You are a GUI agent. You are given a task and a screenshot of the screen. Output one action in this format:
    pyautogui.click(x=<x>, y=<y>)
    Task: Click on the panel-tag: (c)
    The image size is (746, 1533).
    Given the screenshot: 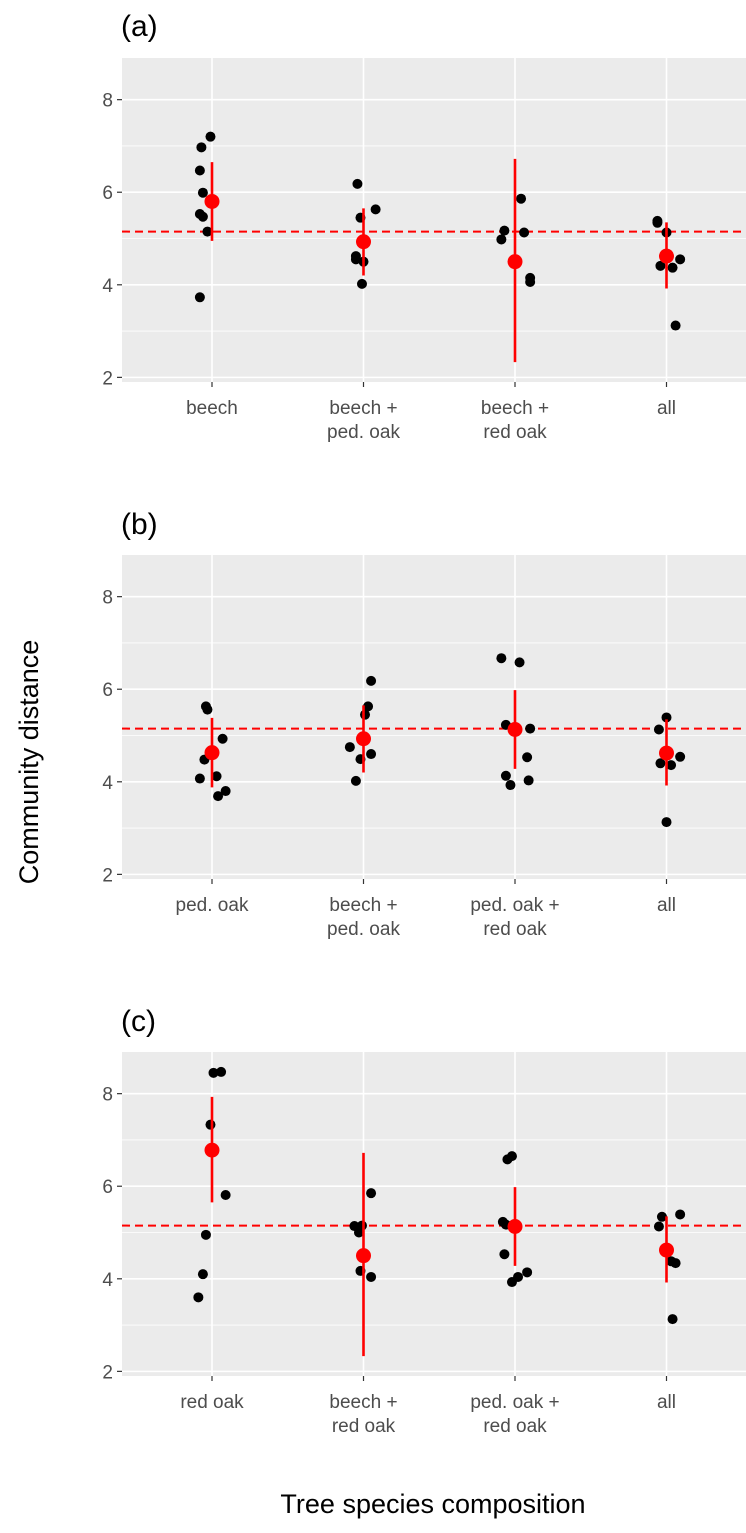 What is the action you would take?
    pyautogui.click(x=138, y=1021)
    